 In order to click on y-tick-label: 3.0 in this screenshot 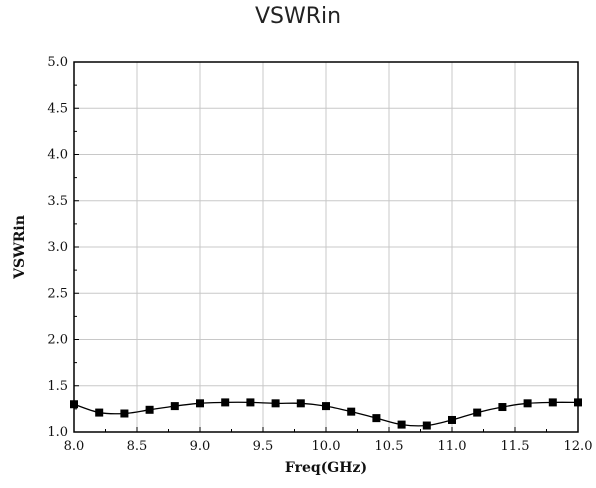, I will do `click(57, 247)`.